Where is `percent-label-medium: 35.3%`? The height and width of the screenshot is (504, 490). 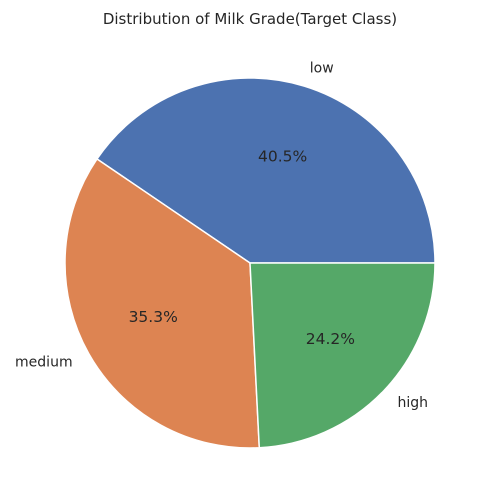 percent-label-medium: 35.3% is located at coordinates (153, 317).